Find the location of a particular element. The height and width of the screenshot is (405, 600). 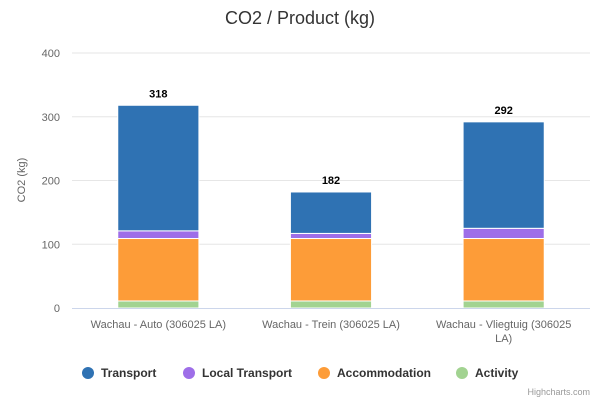

y-tick-label: 300 is located at coordinates (51, 118).